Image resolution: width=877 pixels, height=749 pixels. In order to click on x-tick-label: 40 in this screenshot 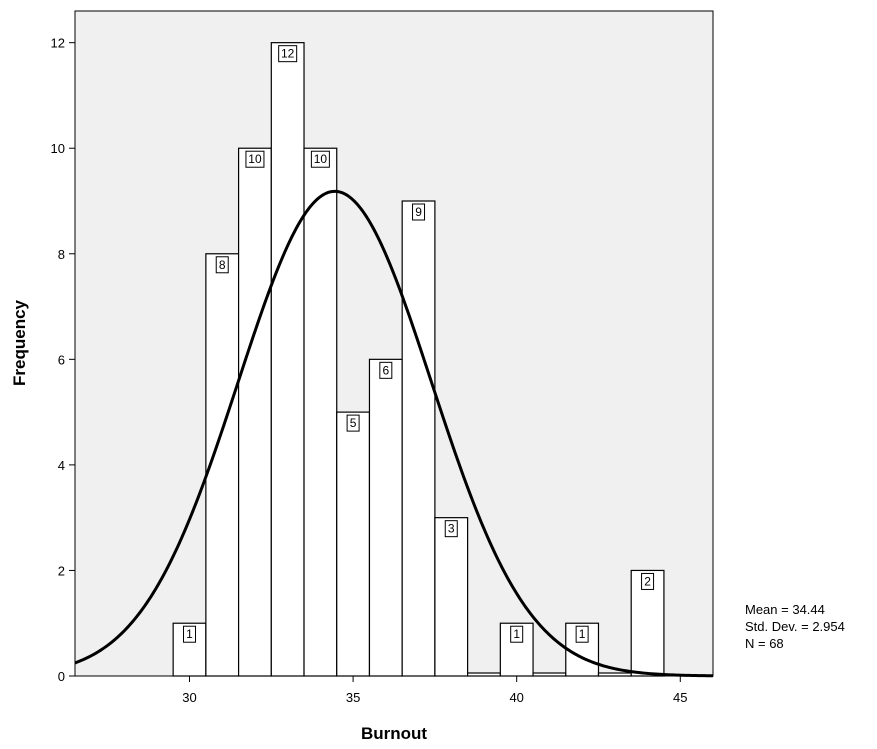, I will do `click(516, 697)`.